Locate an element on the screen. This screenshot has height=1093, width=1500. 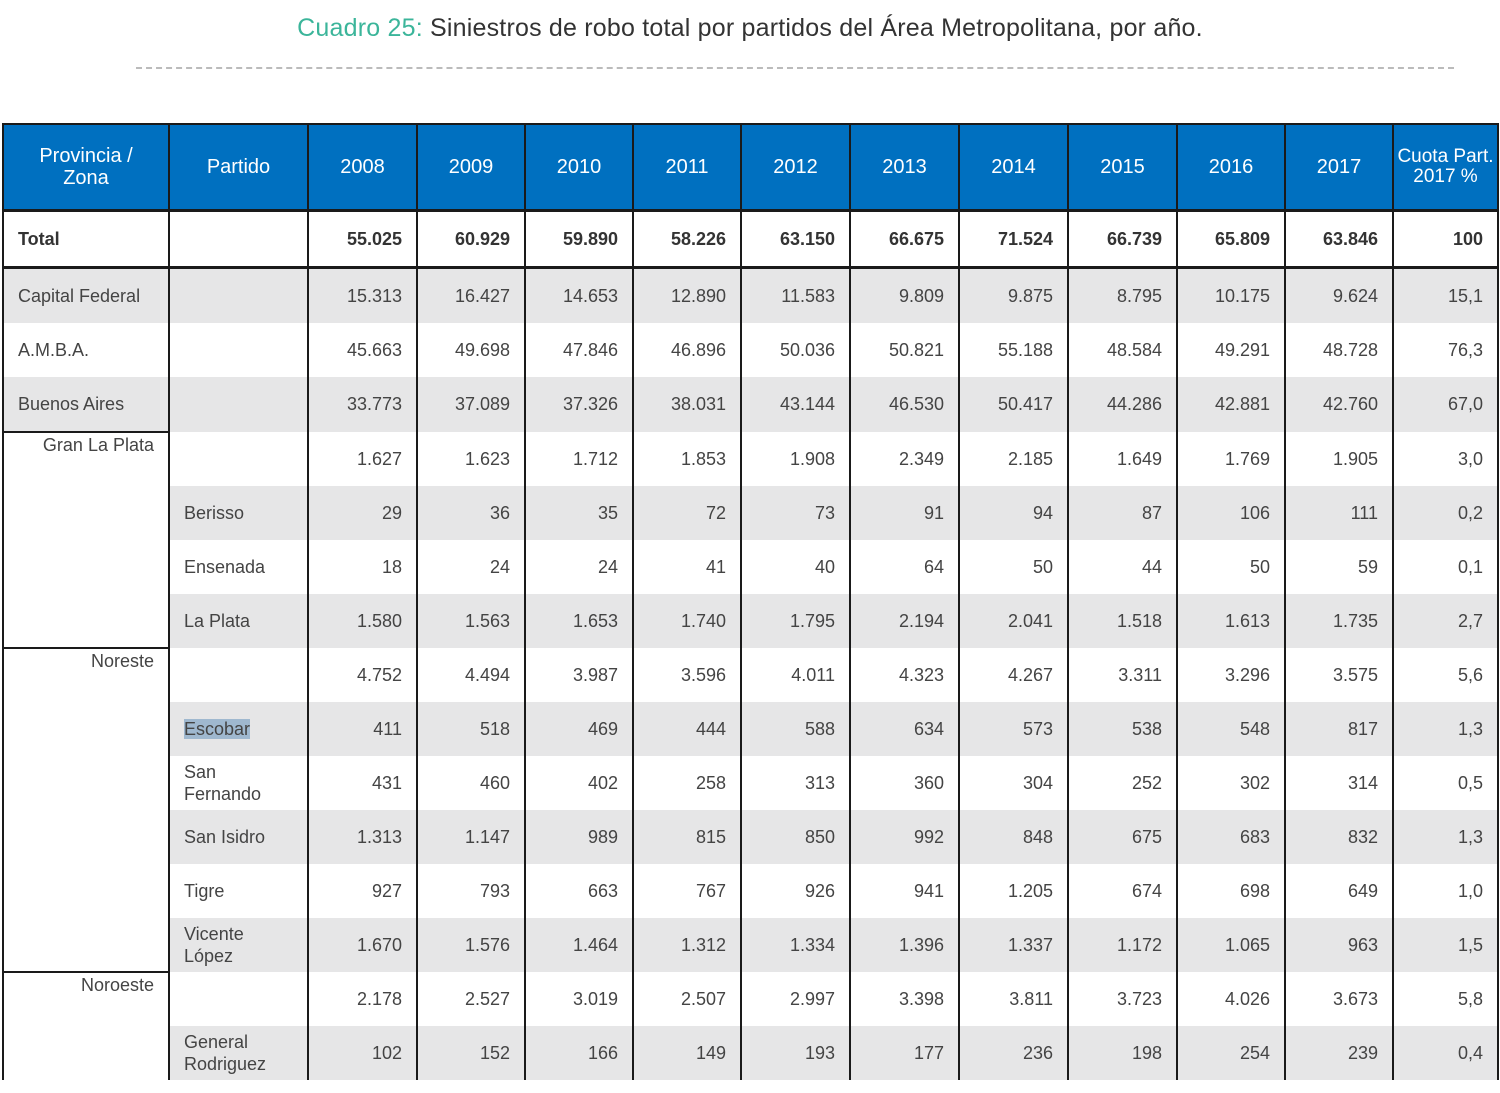
value-cell: 10.175 is located at coordinates (1231, 295).